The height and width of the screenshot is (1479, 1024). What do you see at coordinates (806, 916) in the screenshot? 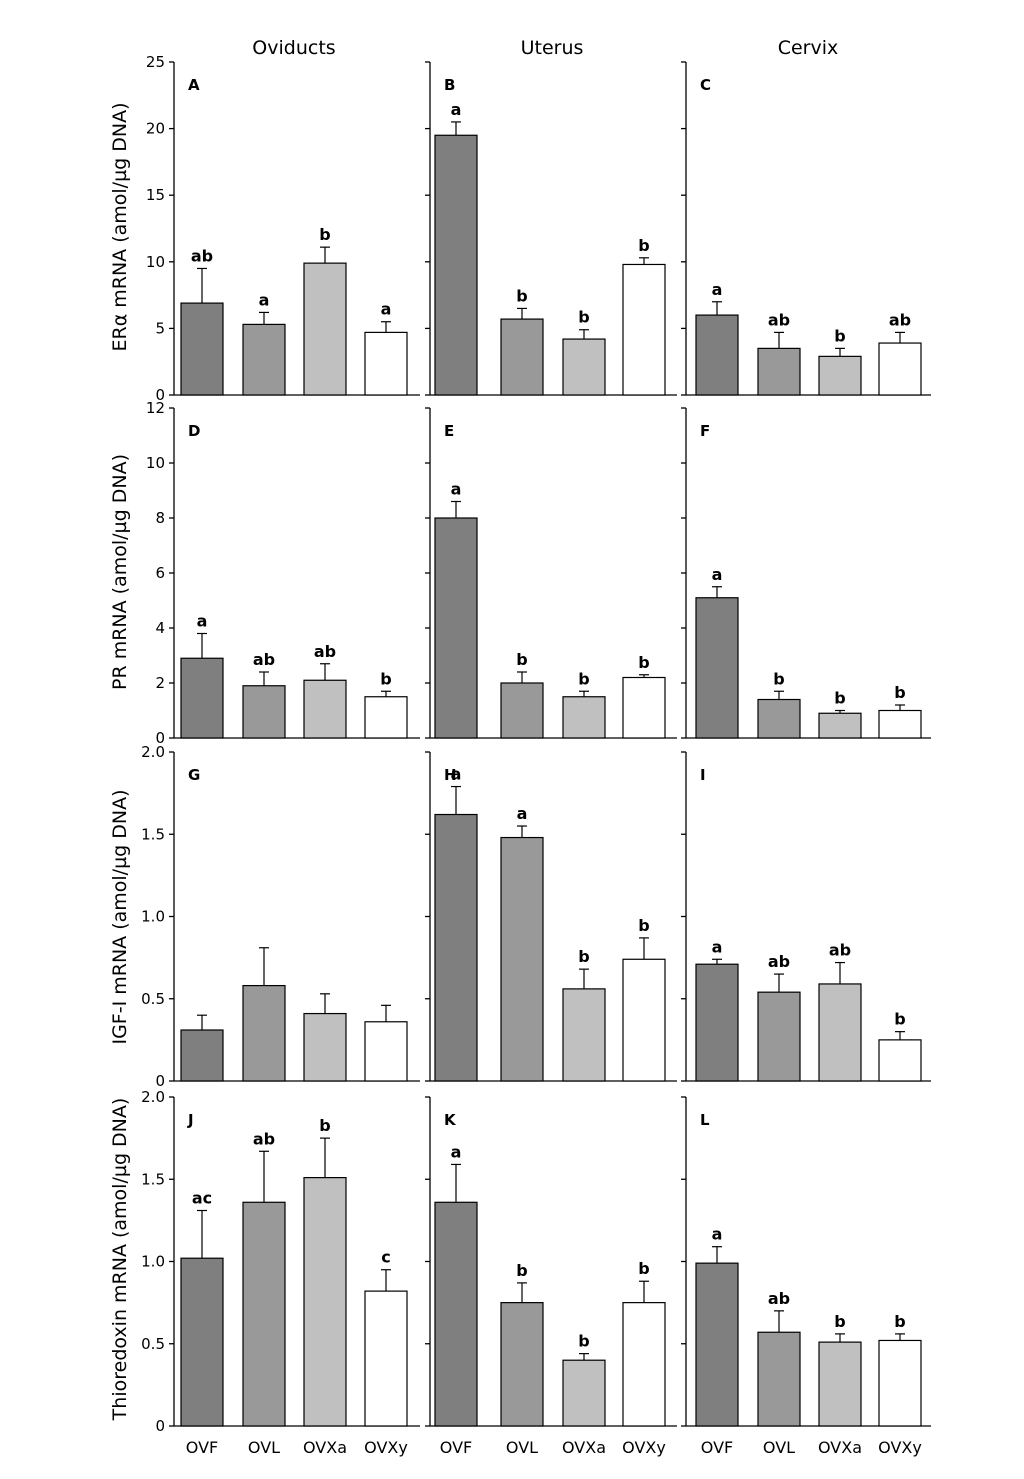
I see `panel-i: Ia ab ab b` at bounding box center [806, 916].